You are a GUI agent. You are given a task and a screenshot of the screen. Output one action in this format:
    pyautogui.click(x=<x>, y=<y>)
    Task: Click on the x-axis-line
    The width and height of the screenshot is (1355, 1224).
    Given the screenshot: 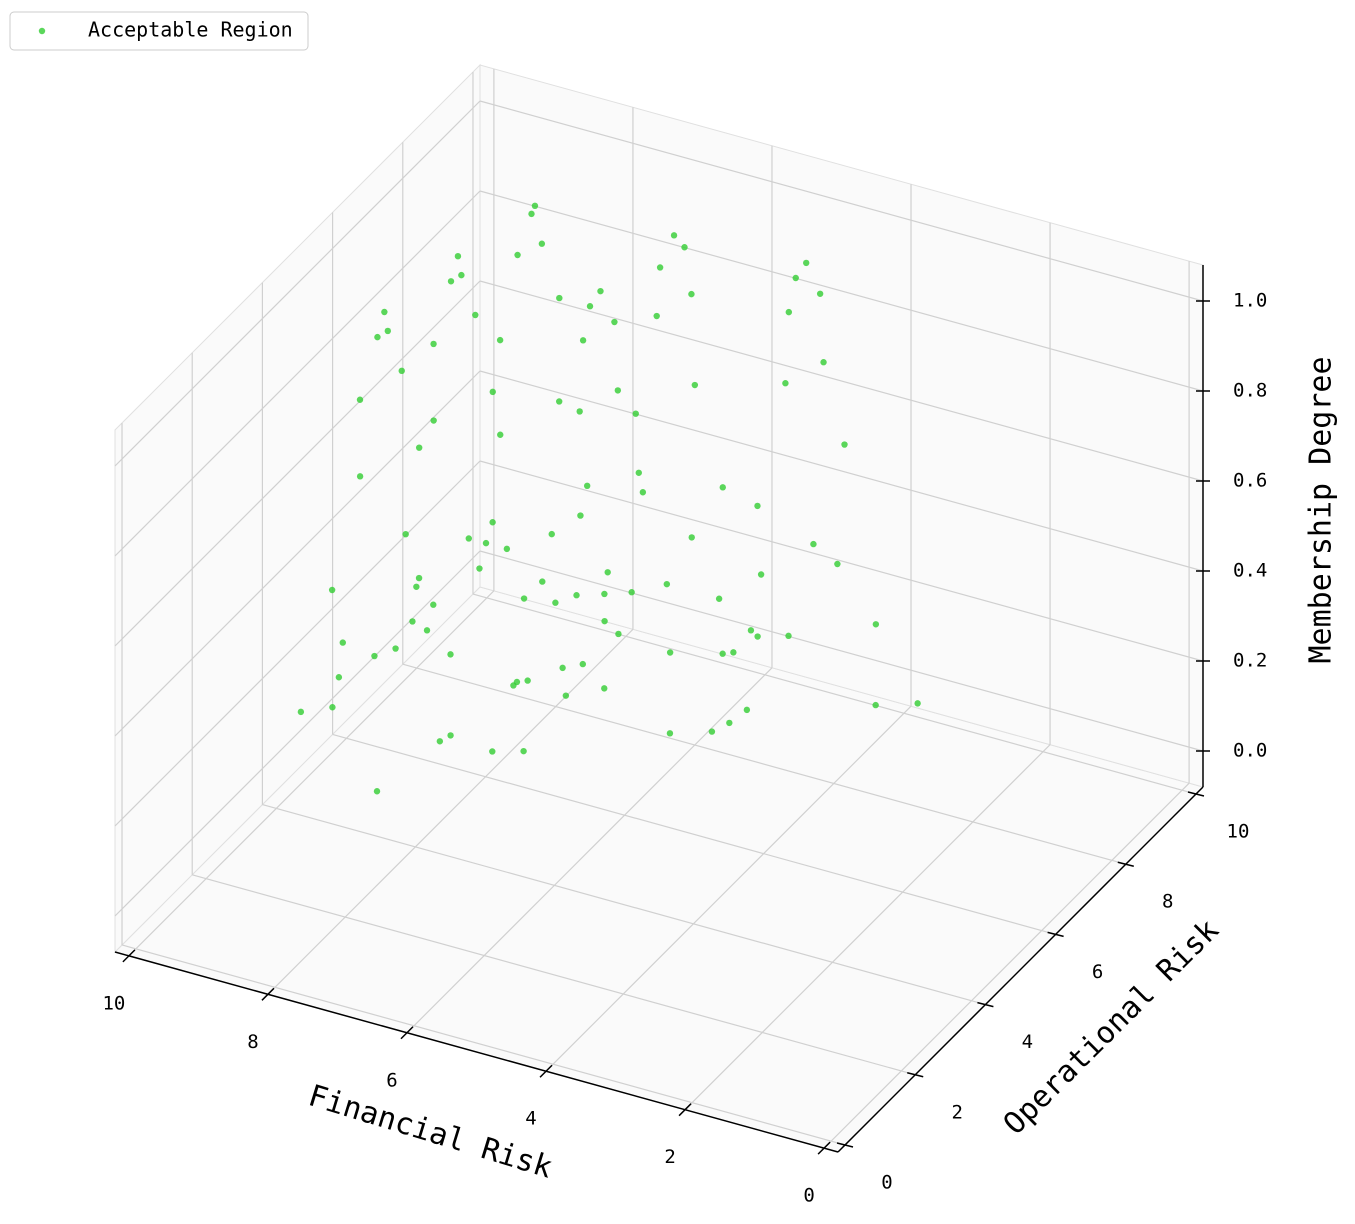 What is the action you would take?
    pyautogui.click(x=476, y=1052)
    